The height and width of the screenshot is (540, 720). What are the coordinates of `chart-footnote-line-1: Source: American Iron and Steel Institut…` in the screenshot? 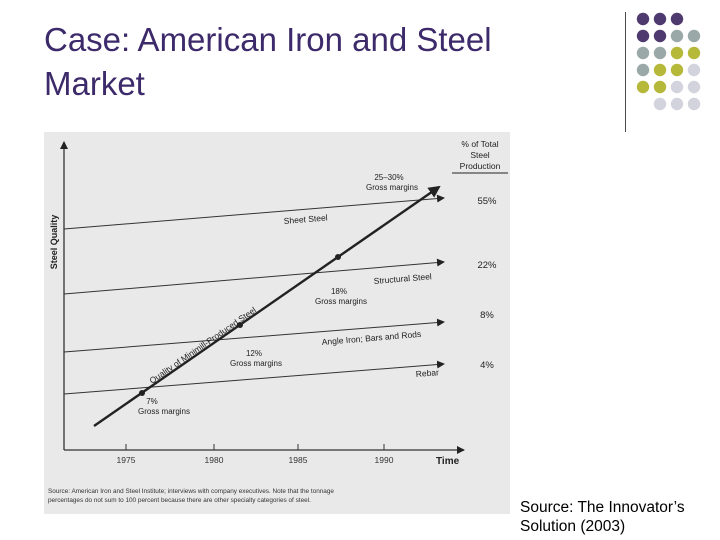 It's located at (191, 491).